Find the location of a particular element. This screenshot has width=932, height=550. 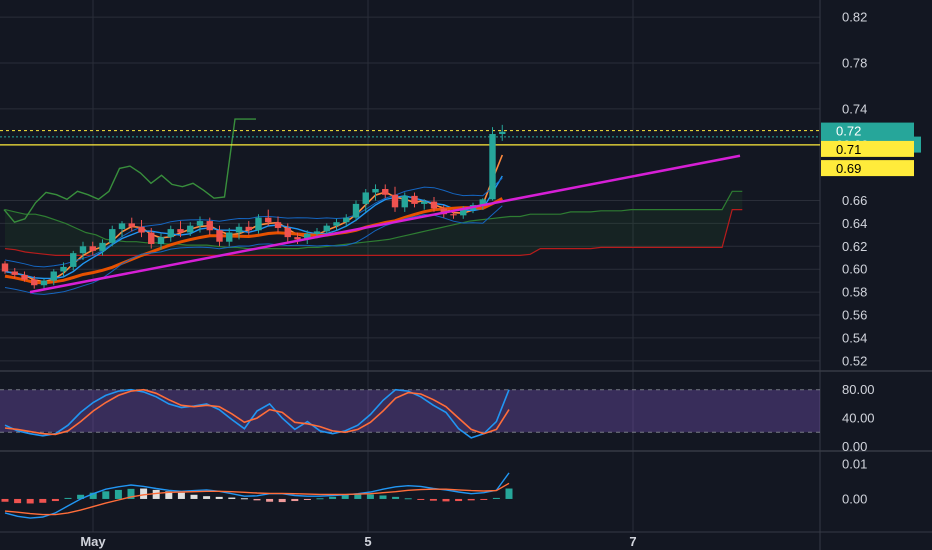

upper-band-line is located at coordinates (253, 222).